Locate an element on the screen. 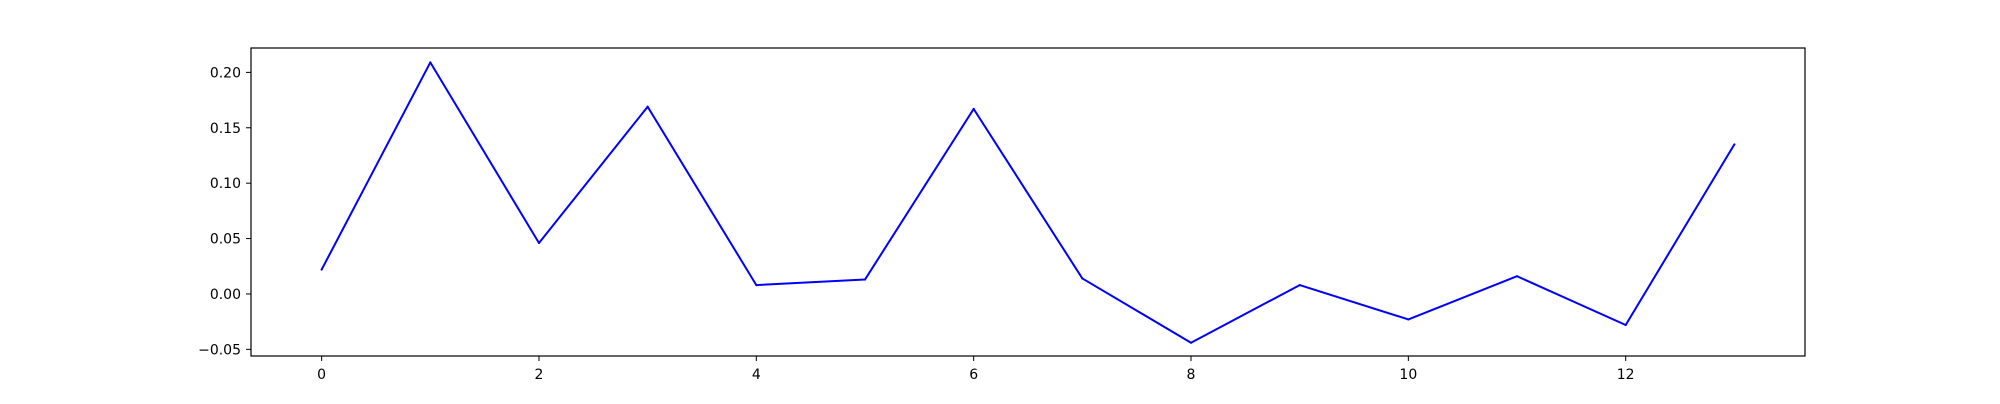 This screenshot has height=404, width=2000. x-tick-label: 0 is located at coordinates (321, 375).